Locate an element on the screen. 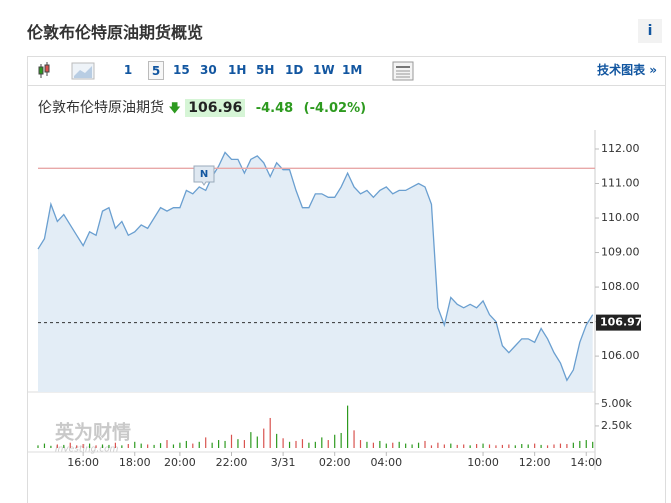 The width and height of the screenshot is (671, 503). x-tick-label: 18:00 is located at coordinates (135, 462).